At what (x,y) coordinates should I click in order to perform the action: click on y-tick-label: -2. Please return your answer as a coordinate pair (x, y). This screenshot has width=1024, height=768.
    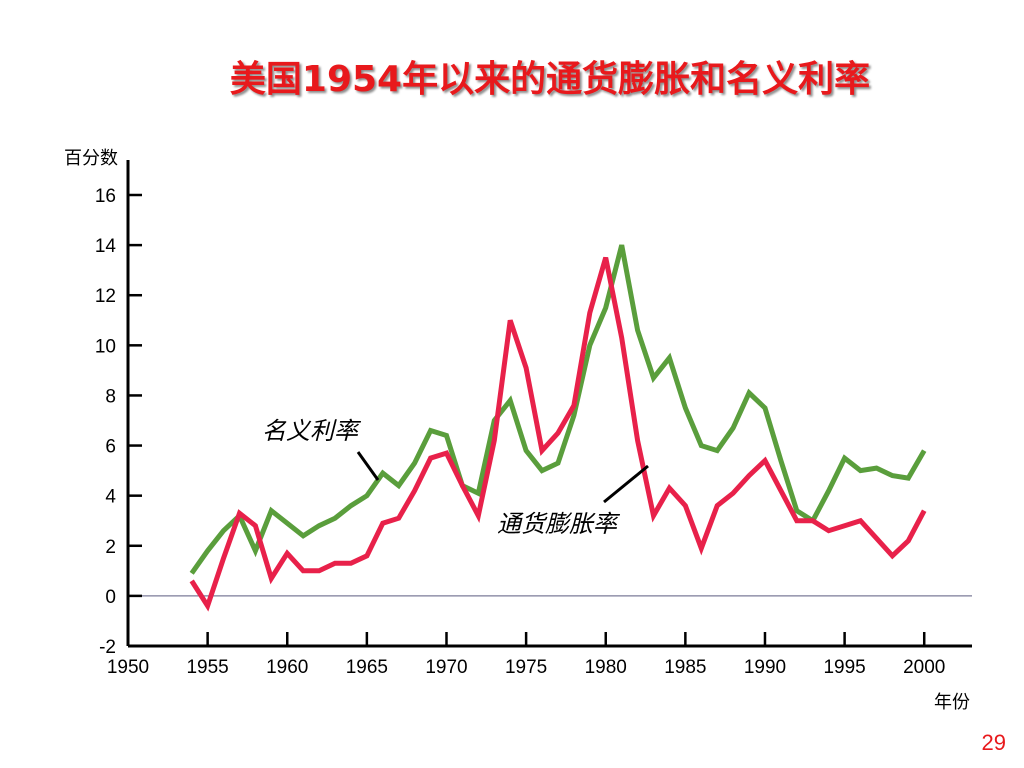
    Looking at the image, I should click on (107, 647).